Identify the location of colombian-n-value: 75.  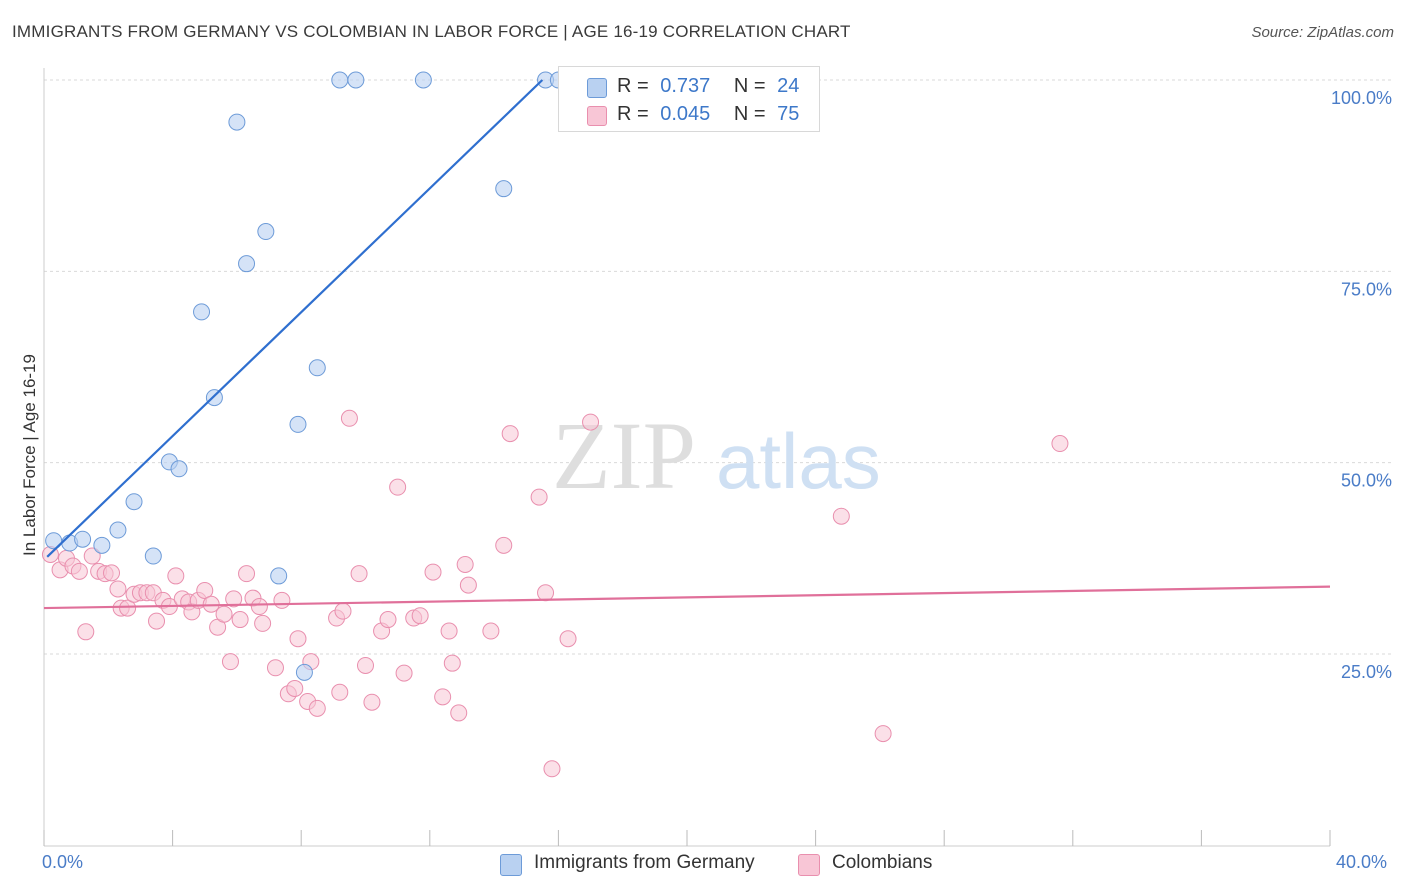
(788, 114).